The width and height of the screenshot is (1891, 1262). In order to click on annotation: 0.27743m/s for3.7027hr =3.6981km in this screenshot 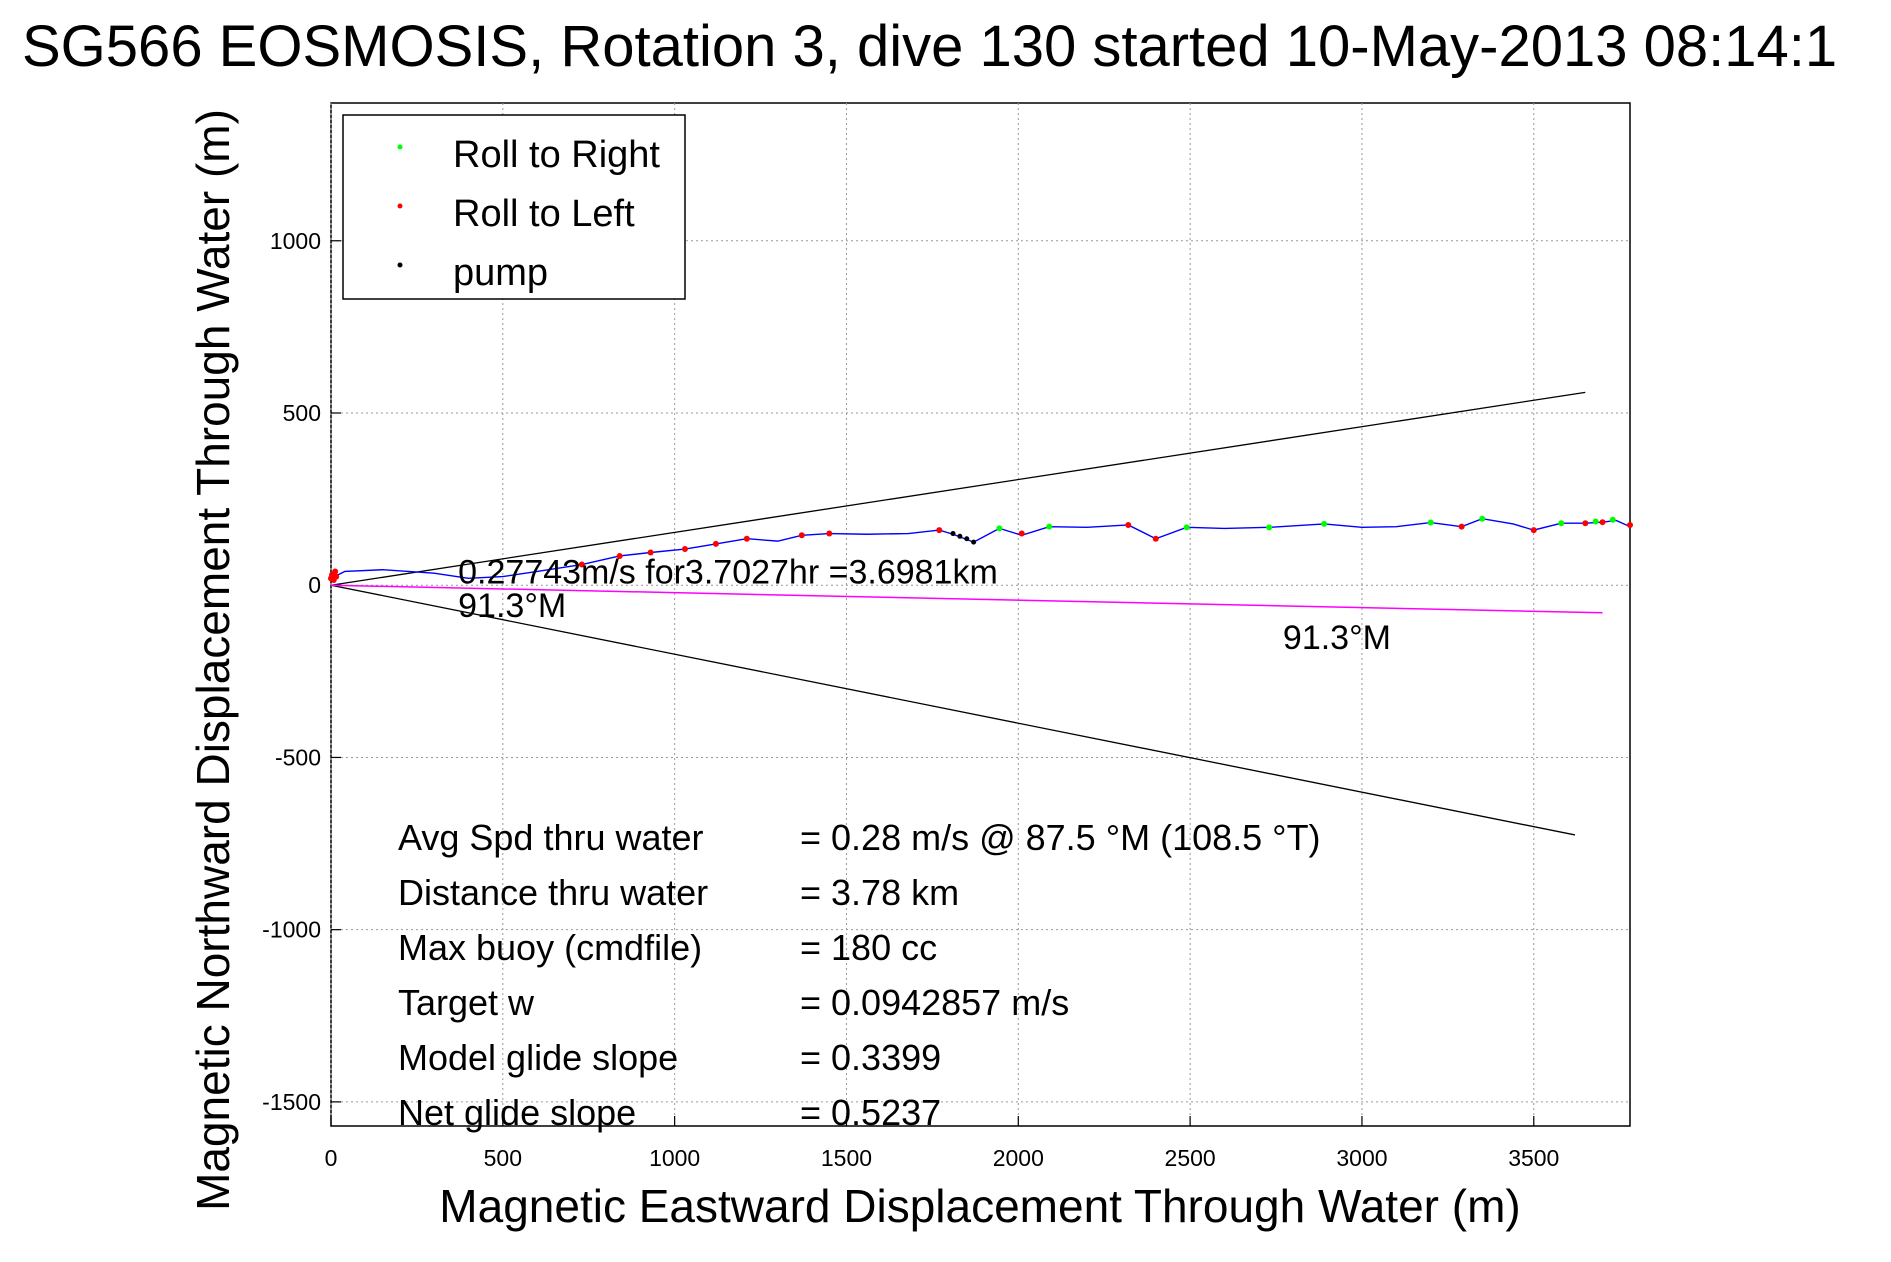, I will do `click(728, 573)`.